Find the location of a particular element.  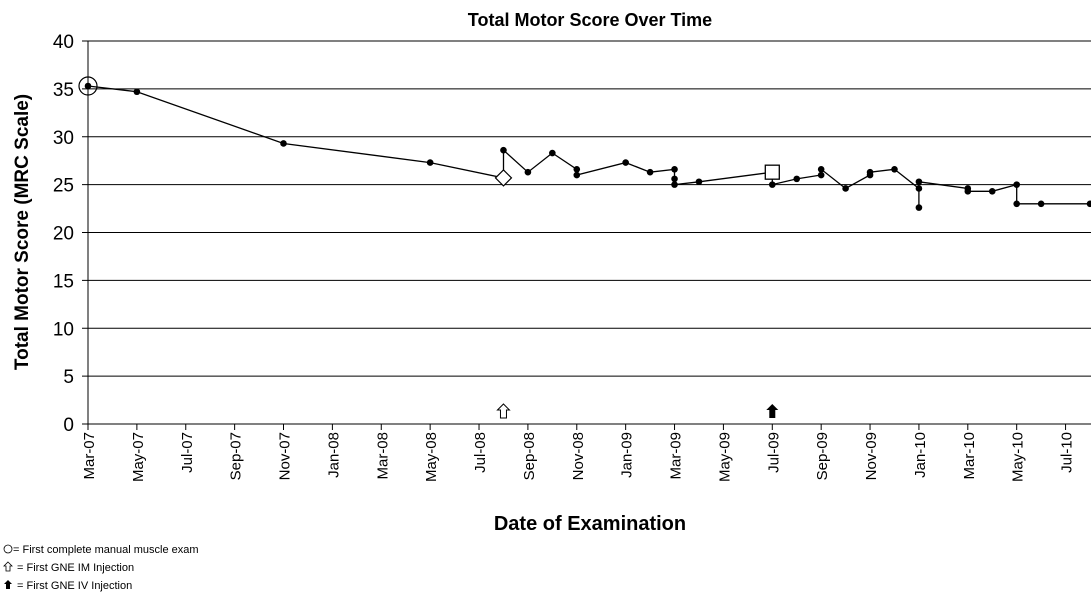

x-tick-label: Sep-07 is located at coordinates (236, 456).